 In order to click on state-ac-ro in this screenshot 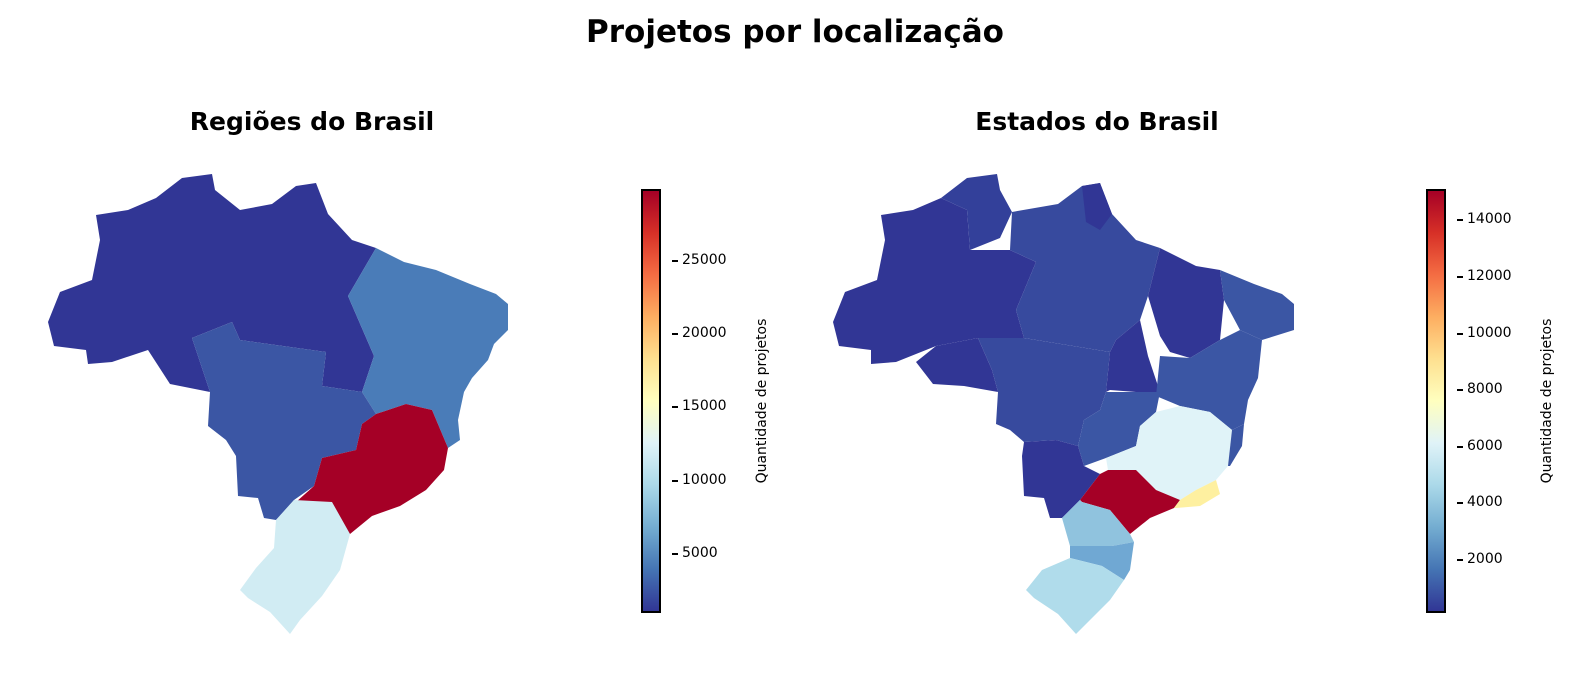, I will do `click(957, 365)`.